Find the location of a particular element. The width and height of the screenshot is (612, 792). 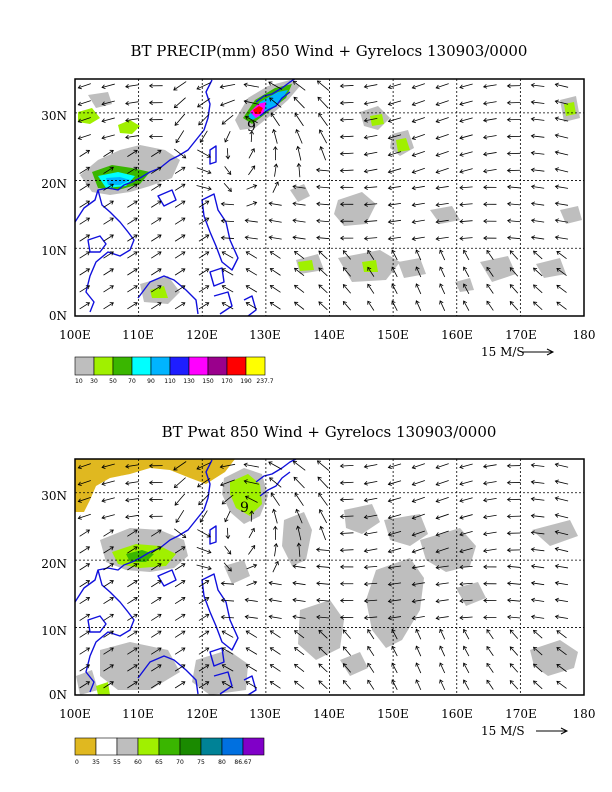

precip-x-tick-110e: 110E is located at coordinates (138, 335).